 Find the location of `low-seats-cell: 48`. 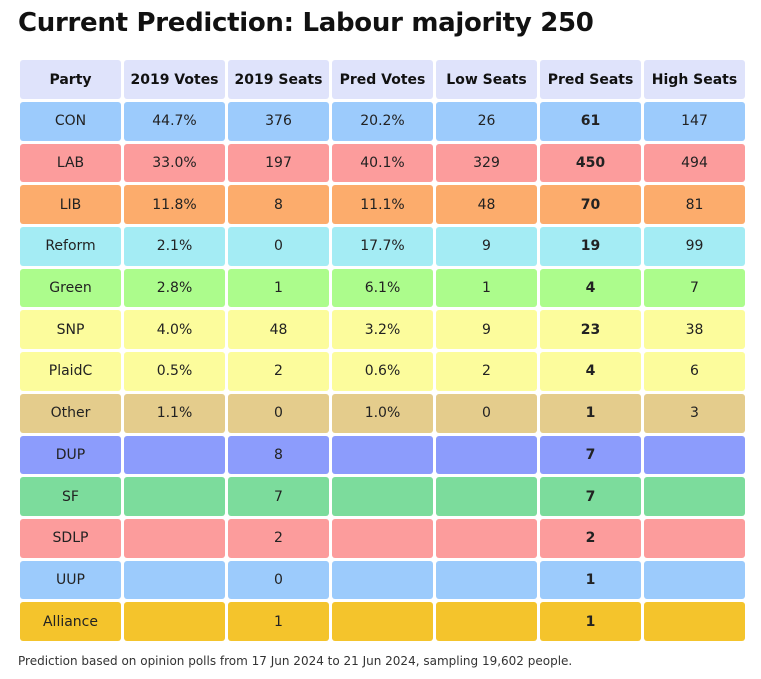

low-seats-cell: 48 is located at coordinates (486, 205).